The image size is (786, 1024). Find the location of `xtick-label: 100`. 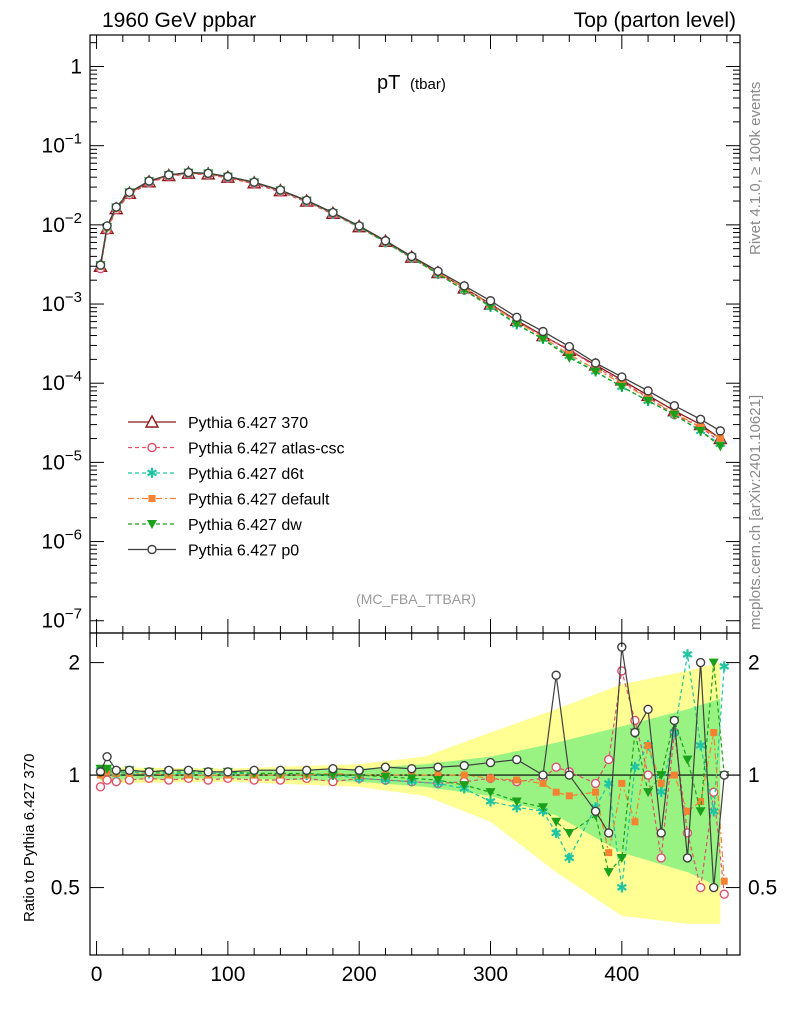

xtick-label: 100 is located at coordinates (227, 974).